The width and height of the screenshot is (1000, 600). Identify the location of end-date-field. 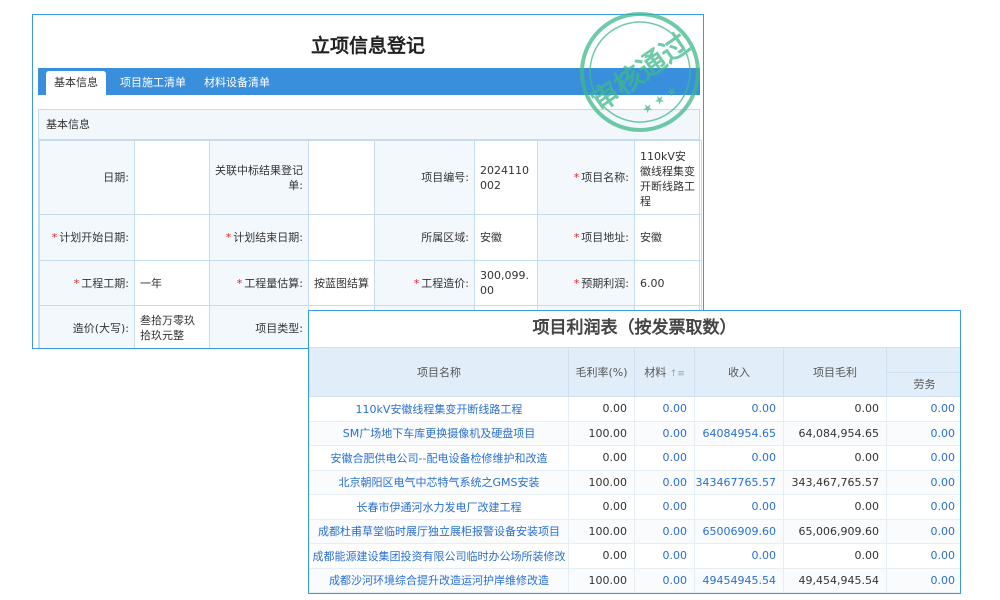
(341, 237).